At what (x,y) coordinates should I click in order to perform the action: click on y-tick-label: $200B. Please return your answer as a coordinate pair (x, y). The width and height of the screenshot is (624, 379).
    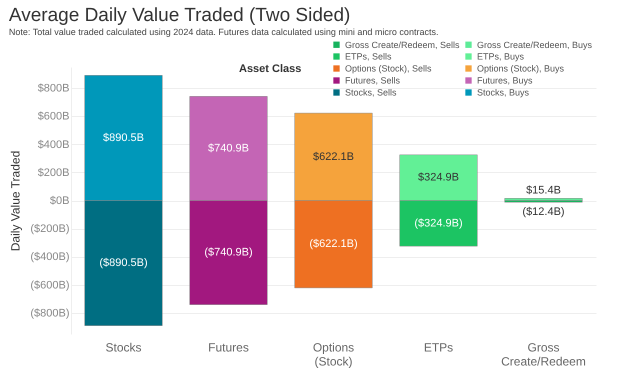
    Looking at the image, I should click on (54, 172).